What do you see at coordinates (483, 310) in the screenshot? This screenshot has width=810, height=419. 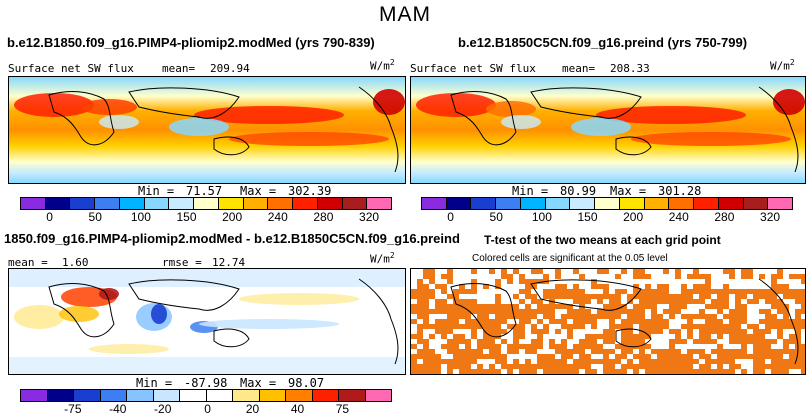 I see `ttest-coast-africa-europe` at bounding box center [483, 310].